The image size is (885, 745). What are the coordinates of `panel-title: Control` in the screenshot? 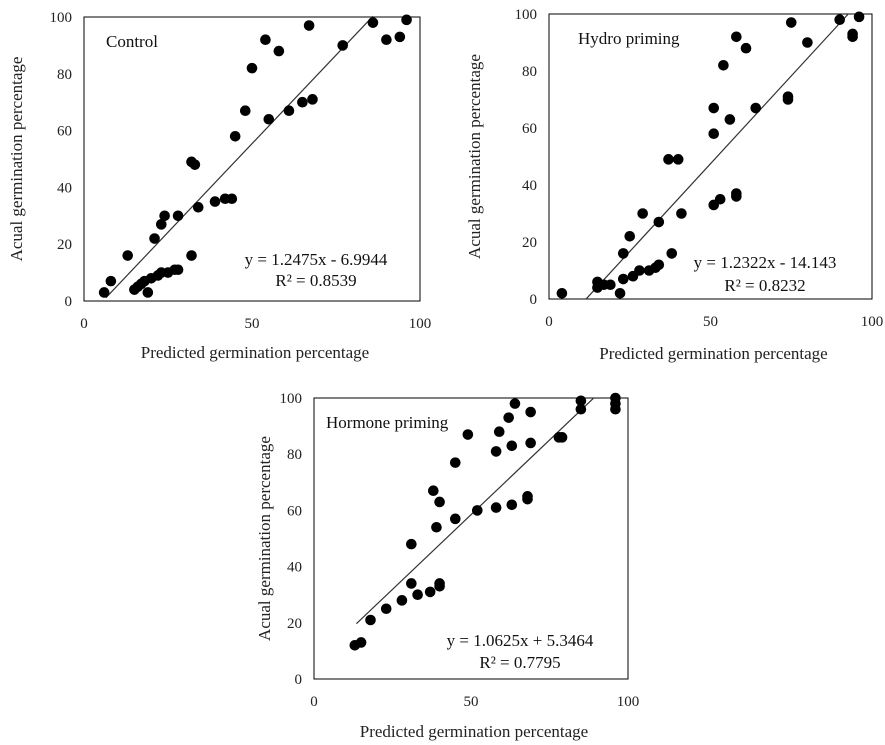 It's located at (132, 41).